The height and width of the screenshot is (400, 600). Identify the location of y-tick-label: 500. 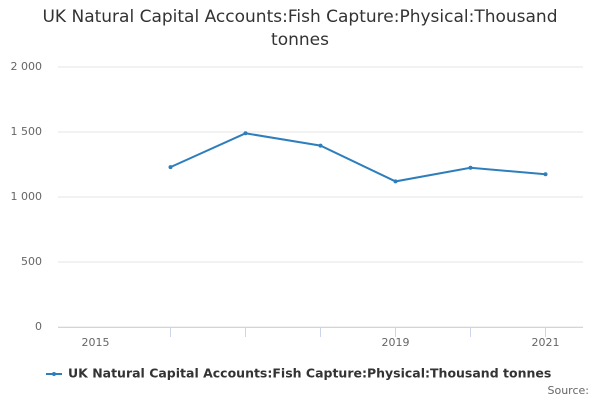
(31, 261).